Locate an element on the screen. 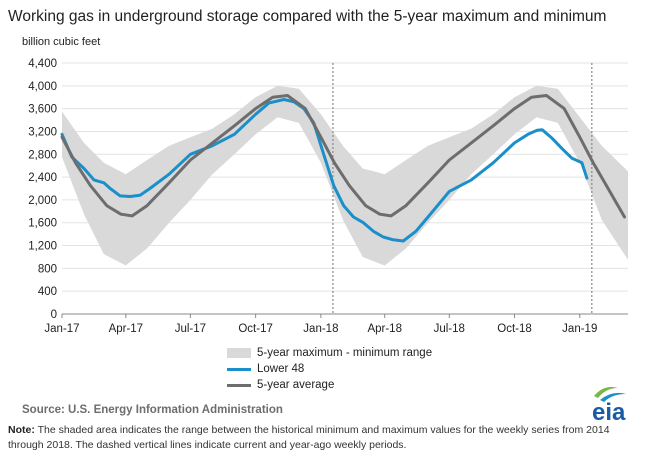 Image resolution: width=662 pixels, height=471 pixels. legend-swatch-average is located at coordinates (239, 385).